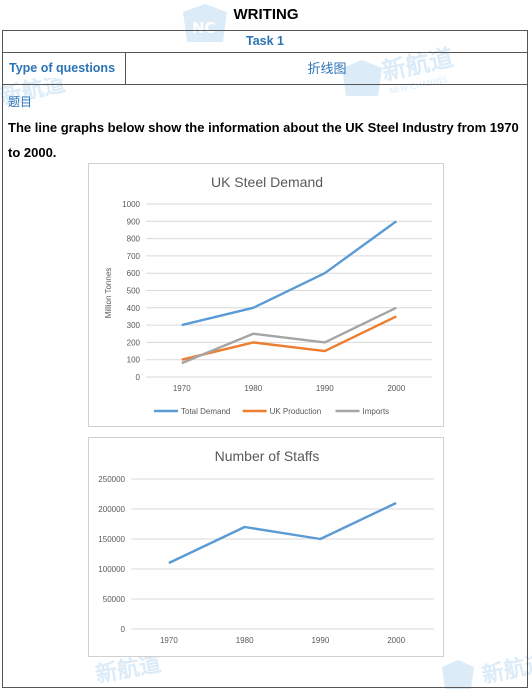 The width and height of the screenshot is (532, 689). What do you see at coordinates (134, 239) in the screenshot?
I see `y-tick-label: 800` at bounding box center [134, 239].